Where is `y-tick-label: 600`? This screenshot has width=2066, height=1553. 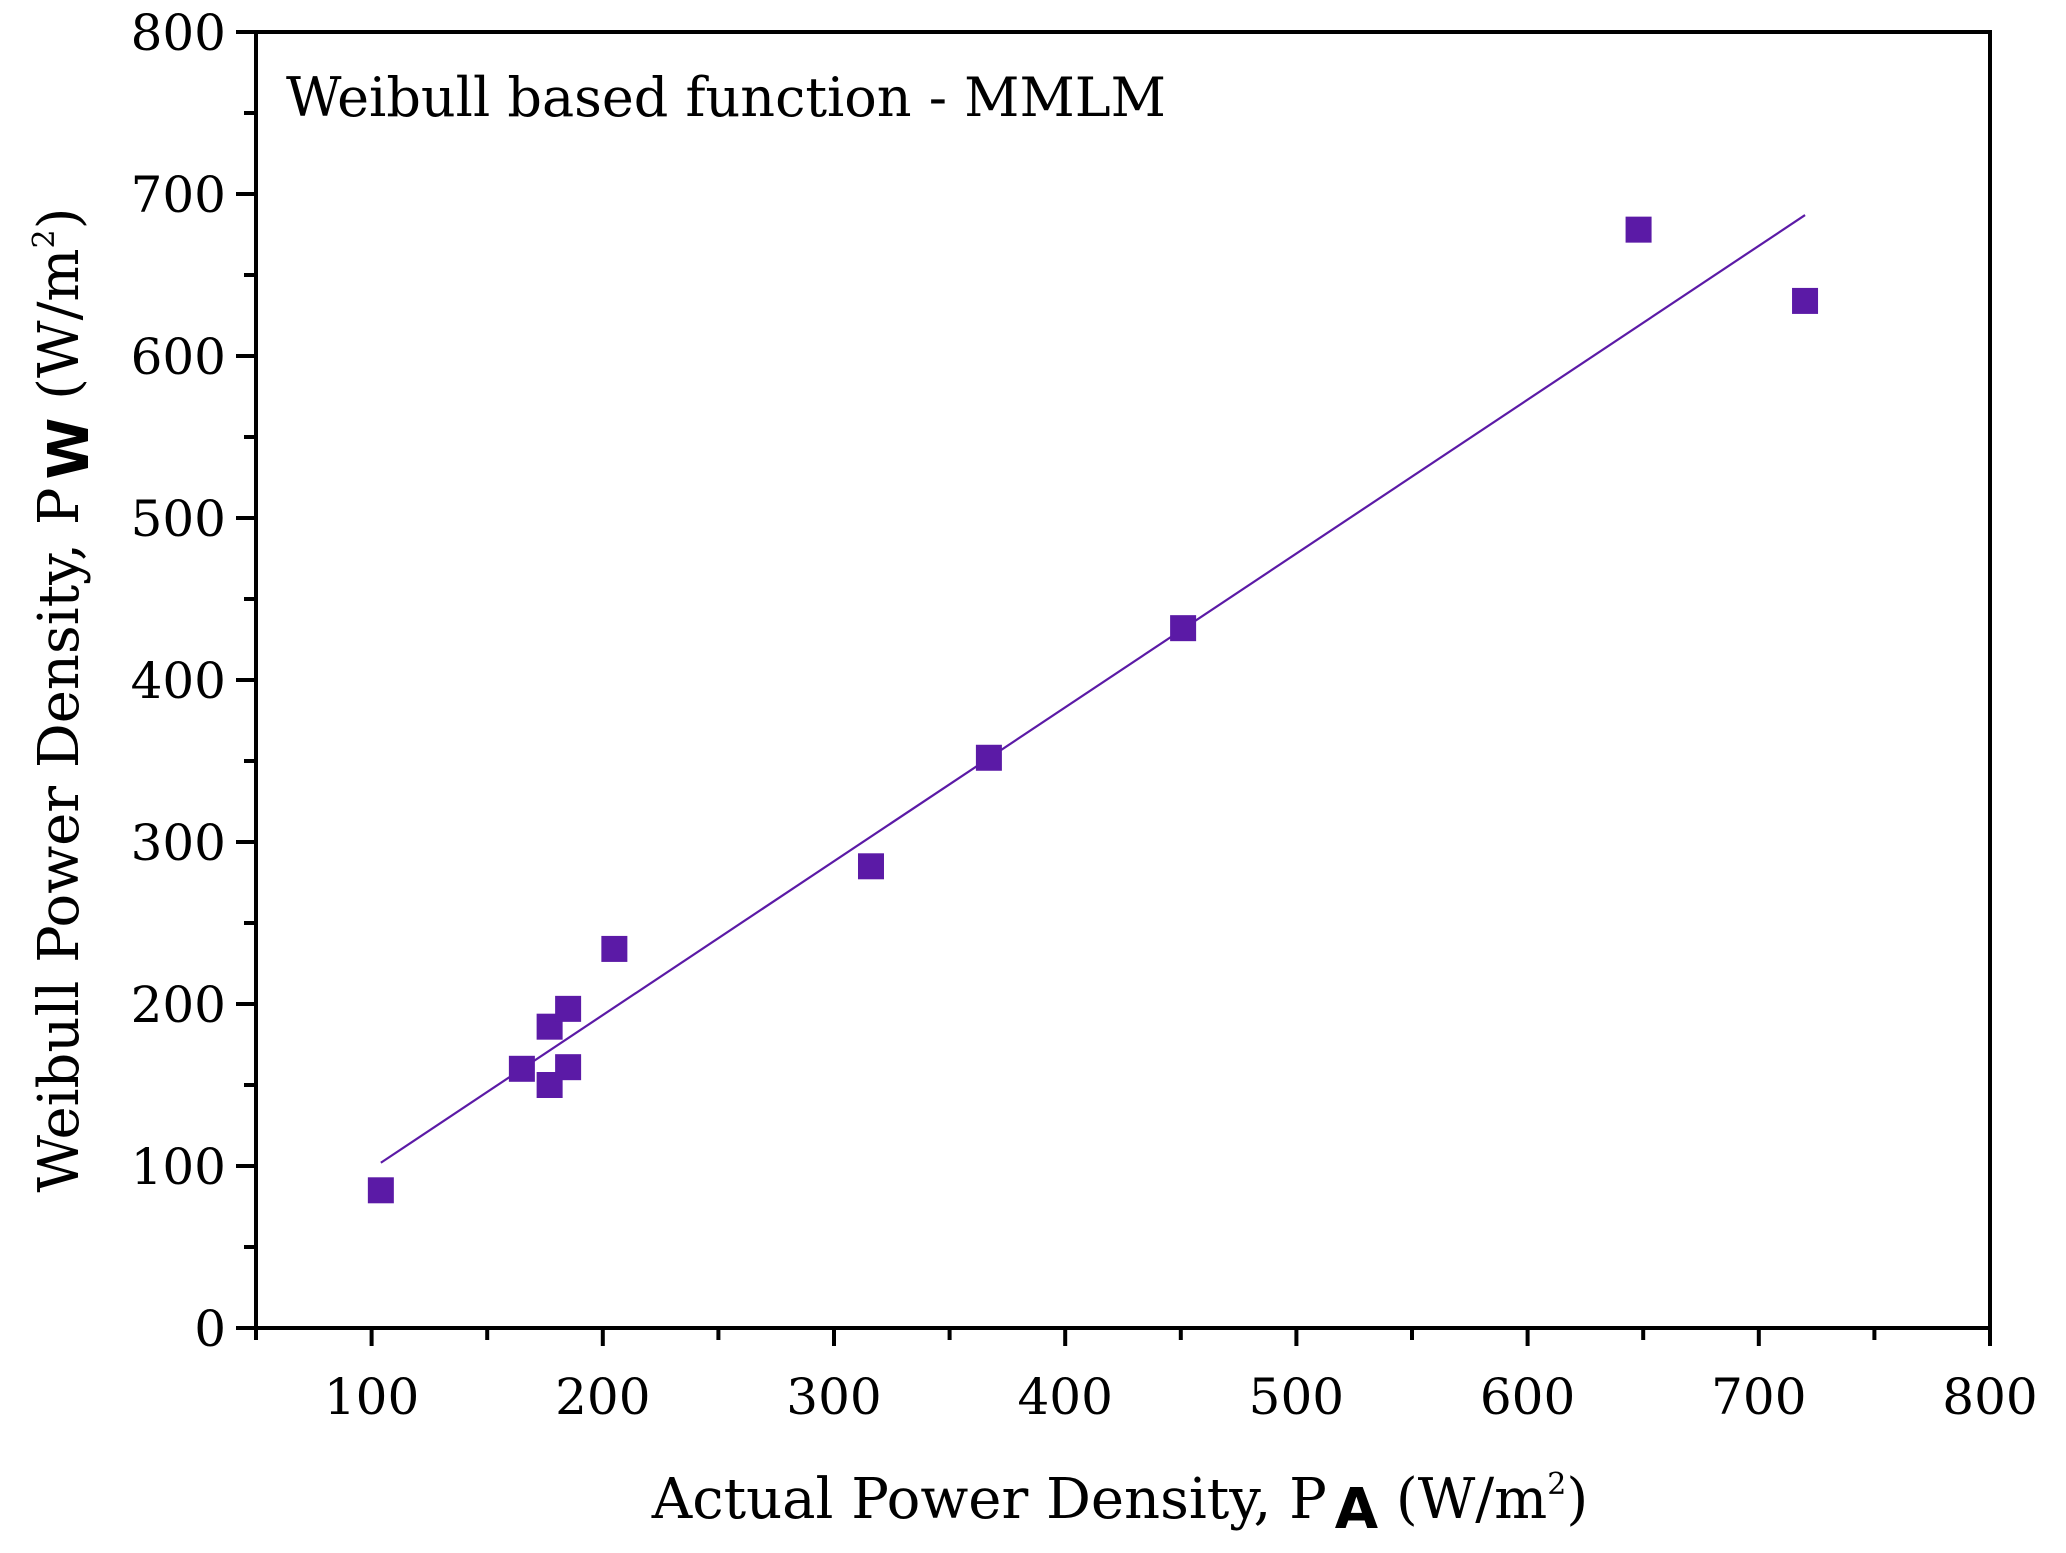 y-tick-label: 600 is located at coordinates (178, 357).